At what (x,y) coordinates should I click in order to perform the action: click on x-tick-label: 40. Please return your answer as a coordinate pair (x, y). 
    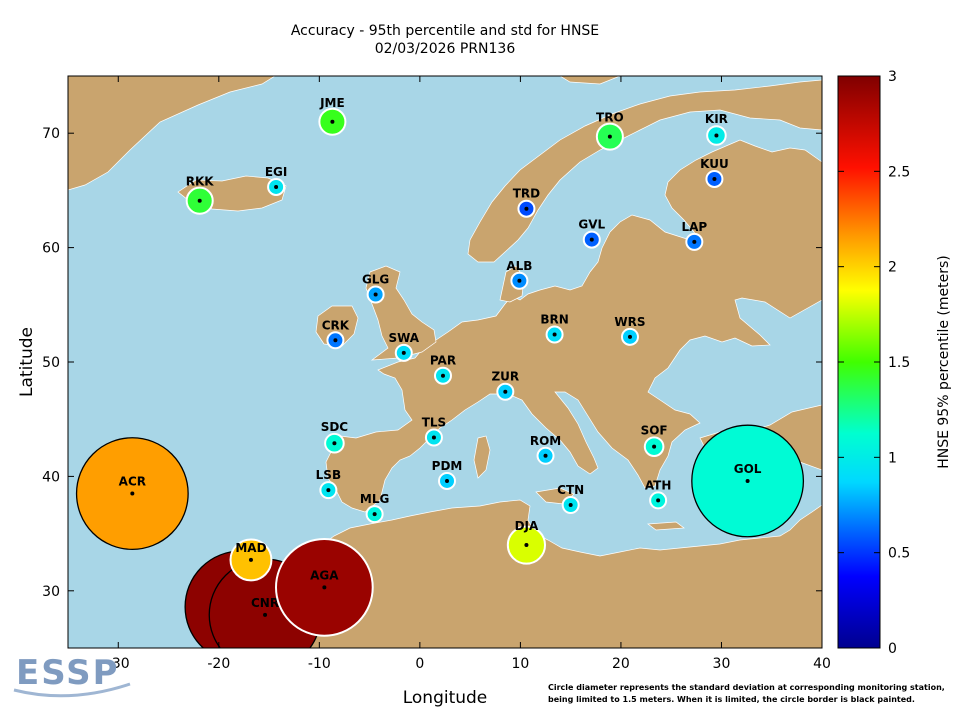
    Looking at the image, I should click on (822, 664).